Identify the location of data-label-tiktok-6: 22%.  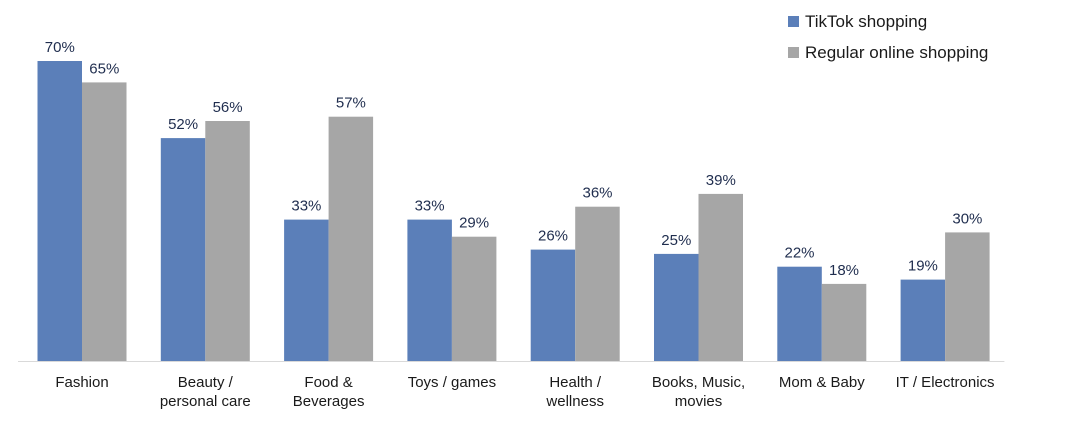
(799, 253).